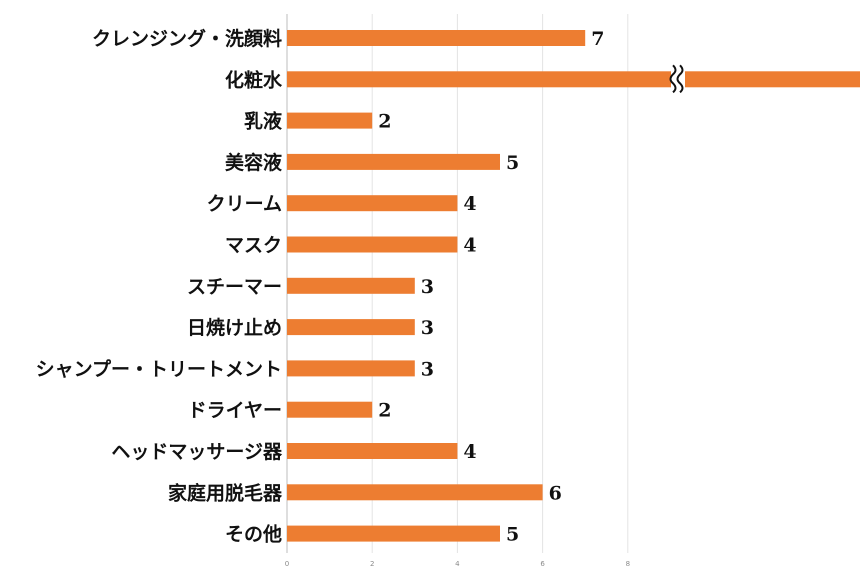 This screenshot has height=575, width=860. I want to click on axis-break-mark, so click(677, 79).